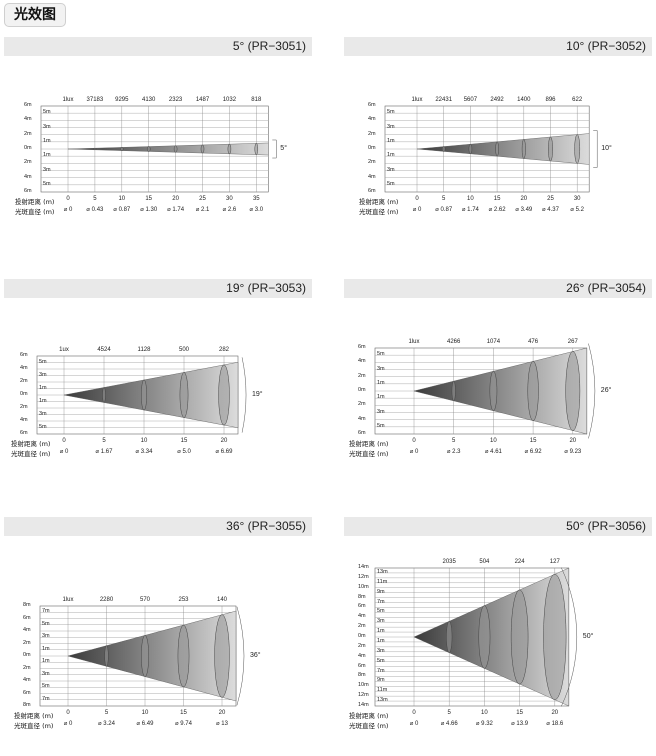 Image resolution: width=656 pixels, height=756 pixels. What do you see at coordinates (470, 199) in the screenshot?
I see `distance-value: 10` at bounding box center [470, 199].